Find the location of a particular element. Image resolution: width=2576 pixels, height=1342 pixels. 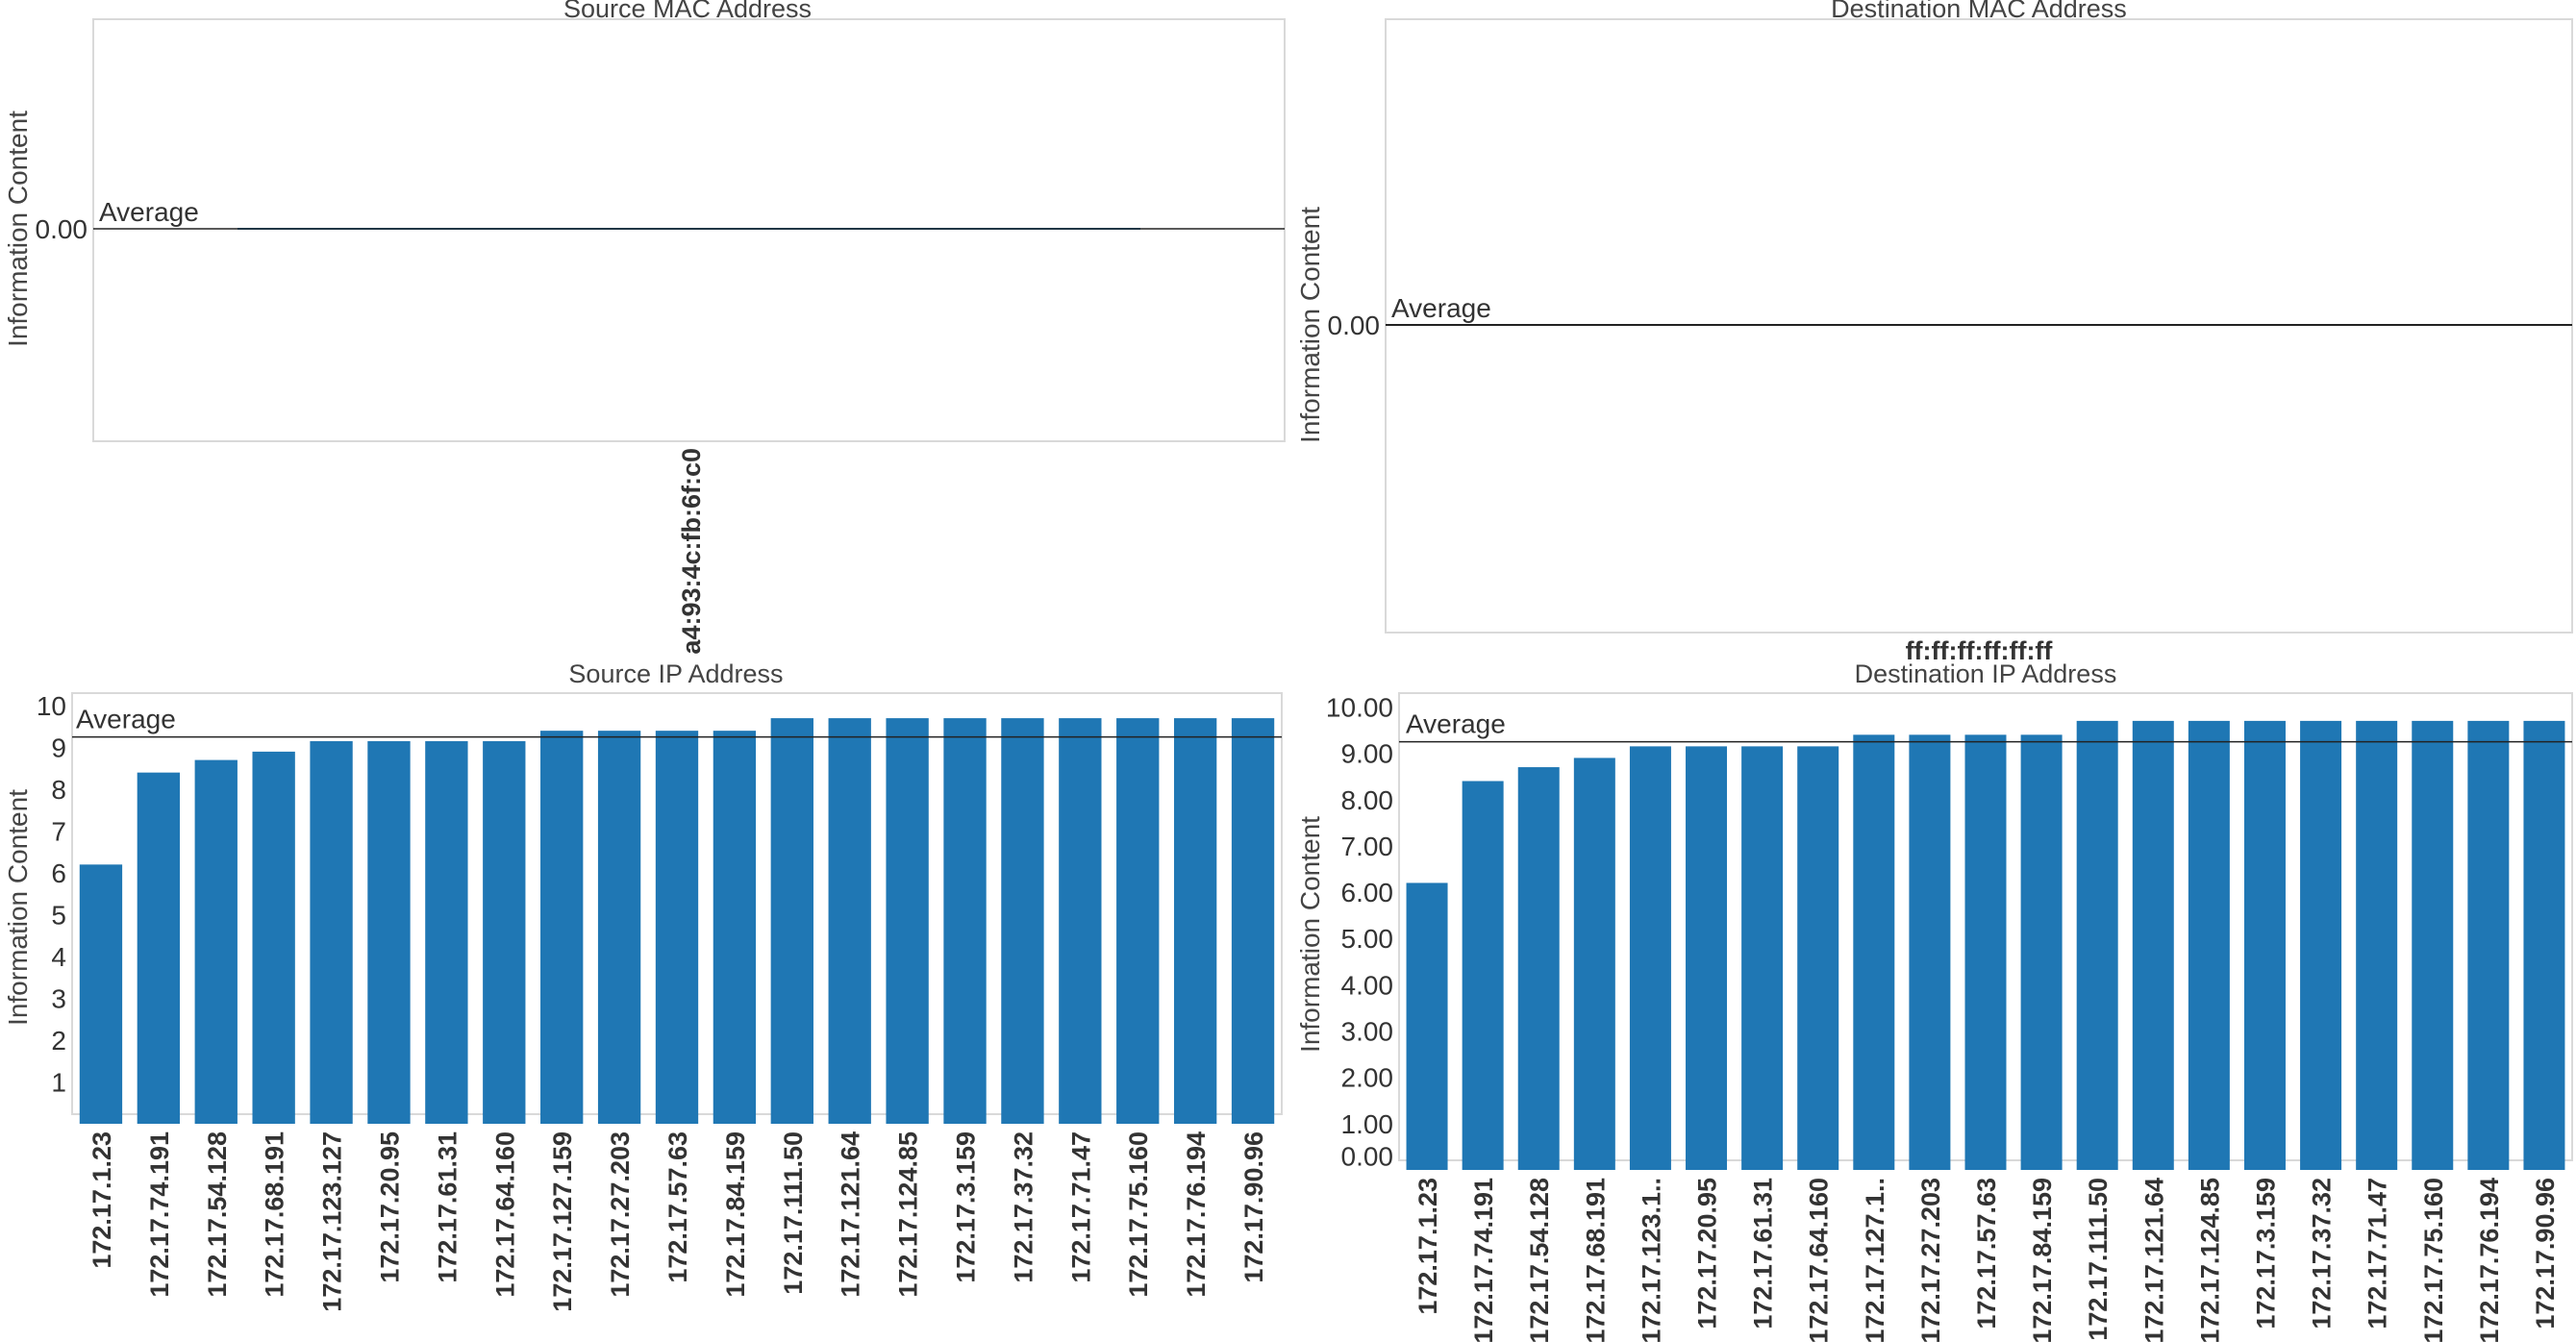

y-tick-label: 2 is located at coordinates (58, 1041).